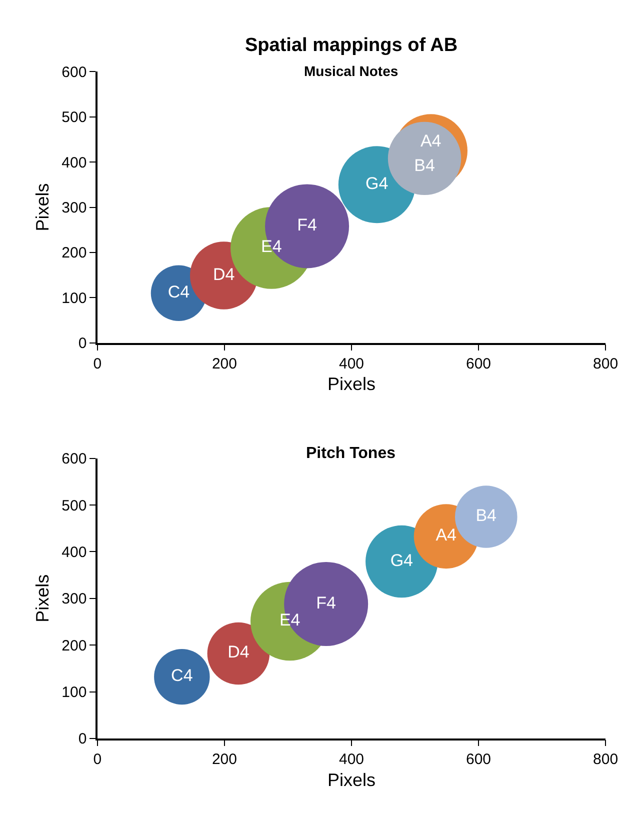 The width and height of the screenshot is (638, 814). I want to click on chart-title: Spatial mappings of AB, so click(351, 45).